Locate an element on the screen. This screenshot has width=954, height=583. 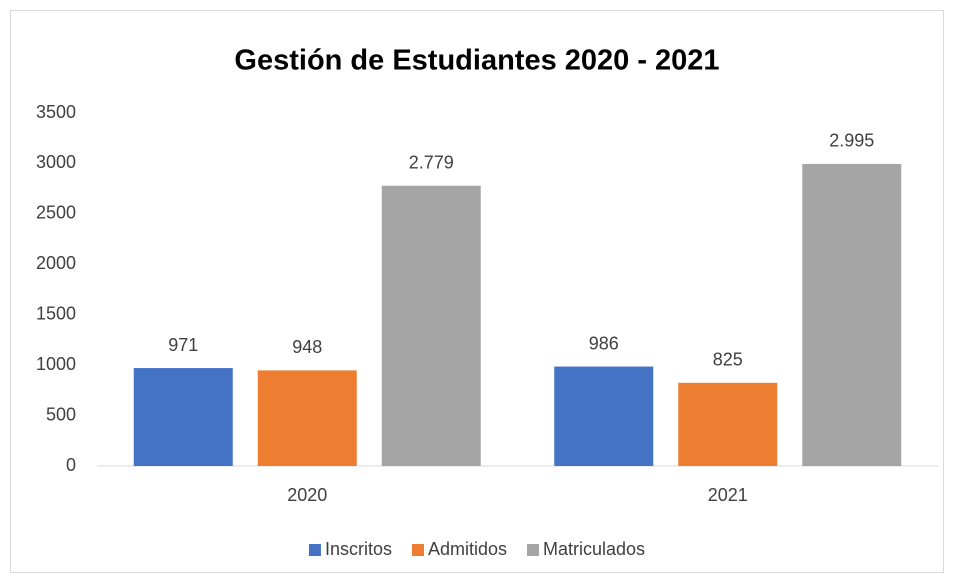
x-tick-label: 2021 is located at coordinates (728, 495).